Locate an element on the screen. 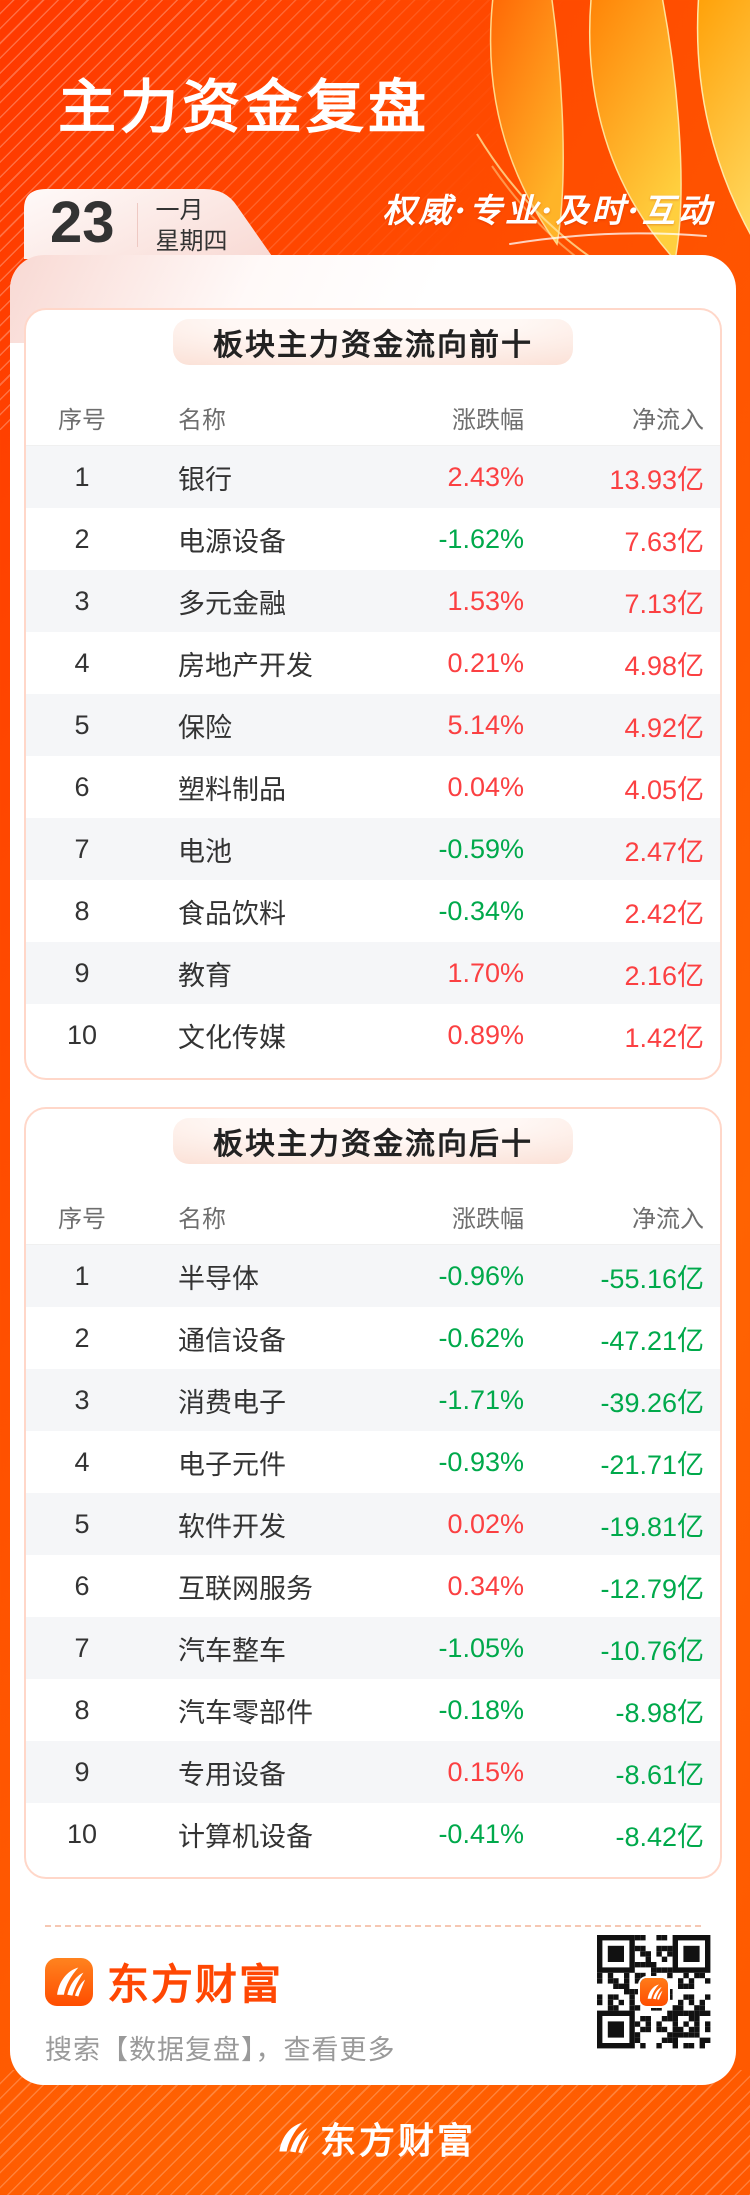 This screenshot has width=750, height=2195. net-inflow: 2.47亿 is located at coordinates (664, 851).